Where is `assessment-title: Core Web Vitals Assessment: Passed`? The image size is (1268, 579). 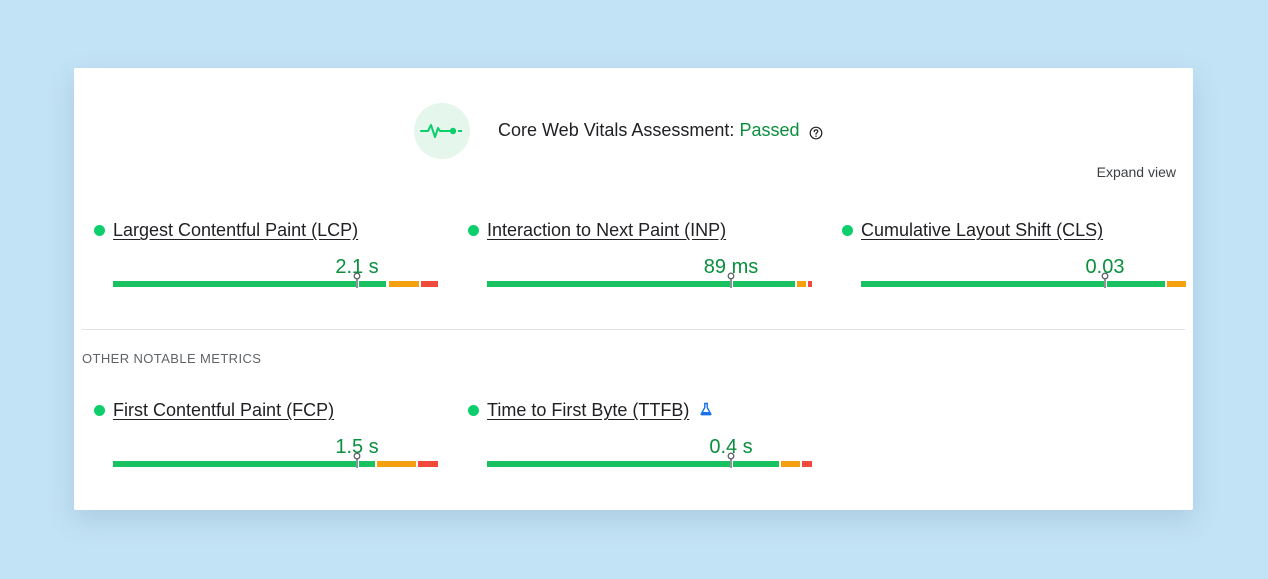
assessment-title: Core Web Vitals Assessment: Passed is located at coordinates (660, 130).